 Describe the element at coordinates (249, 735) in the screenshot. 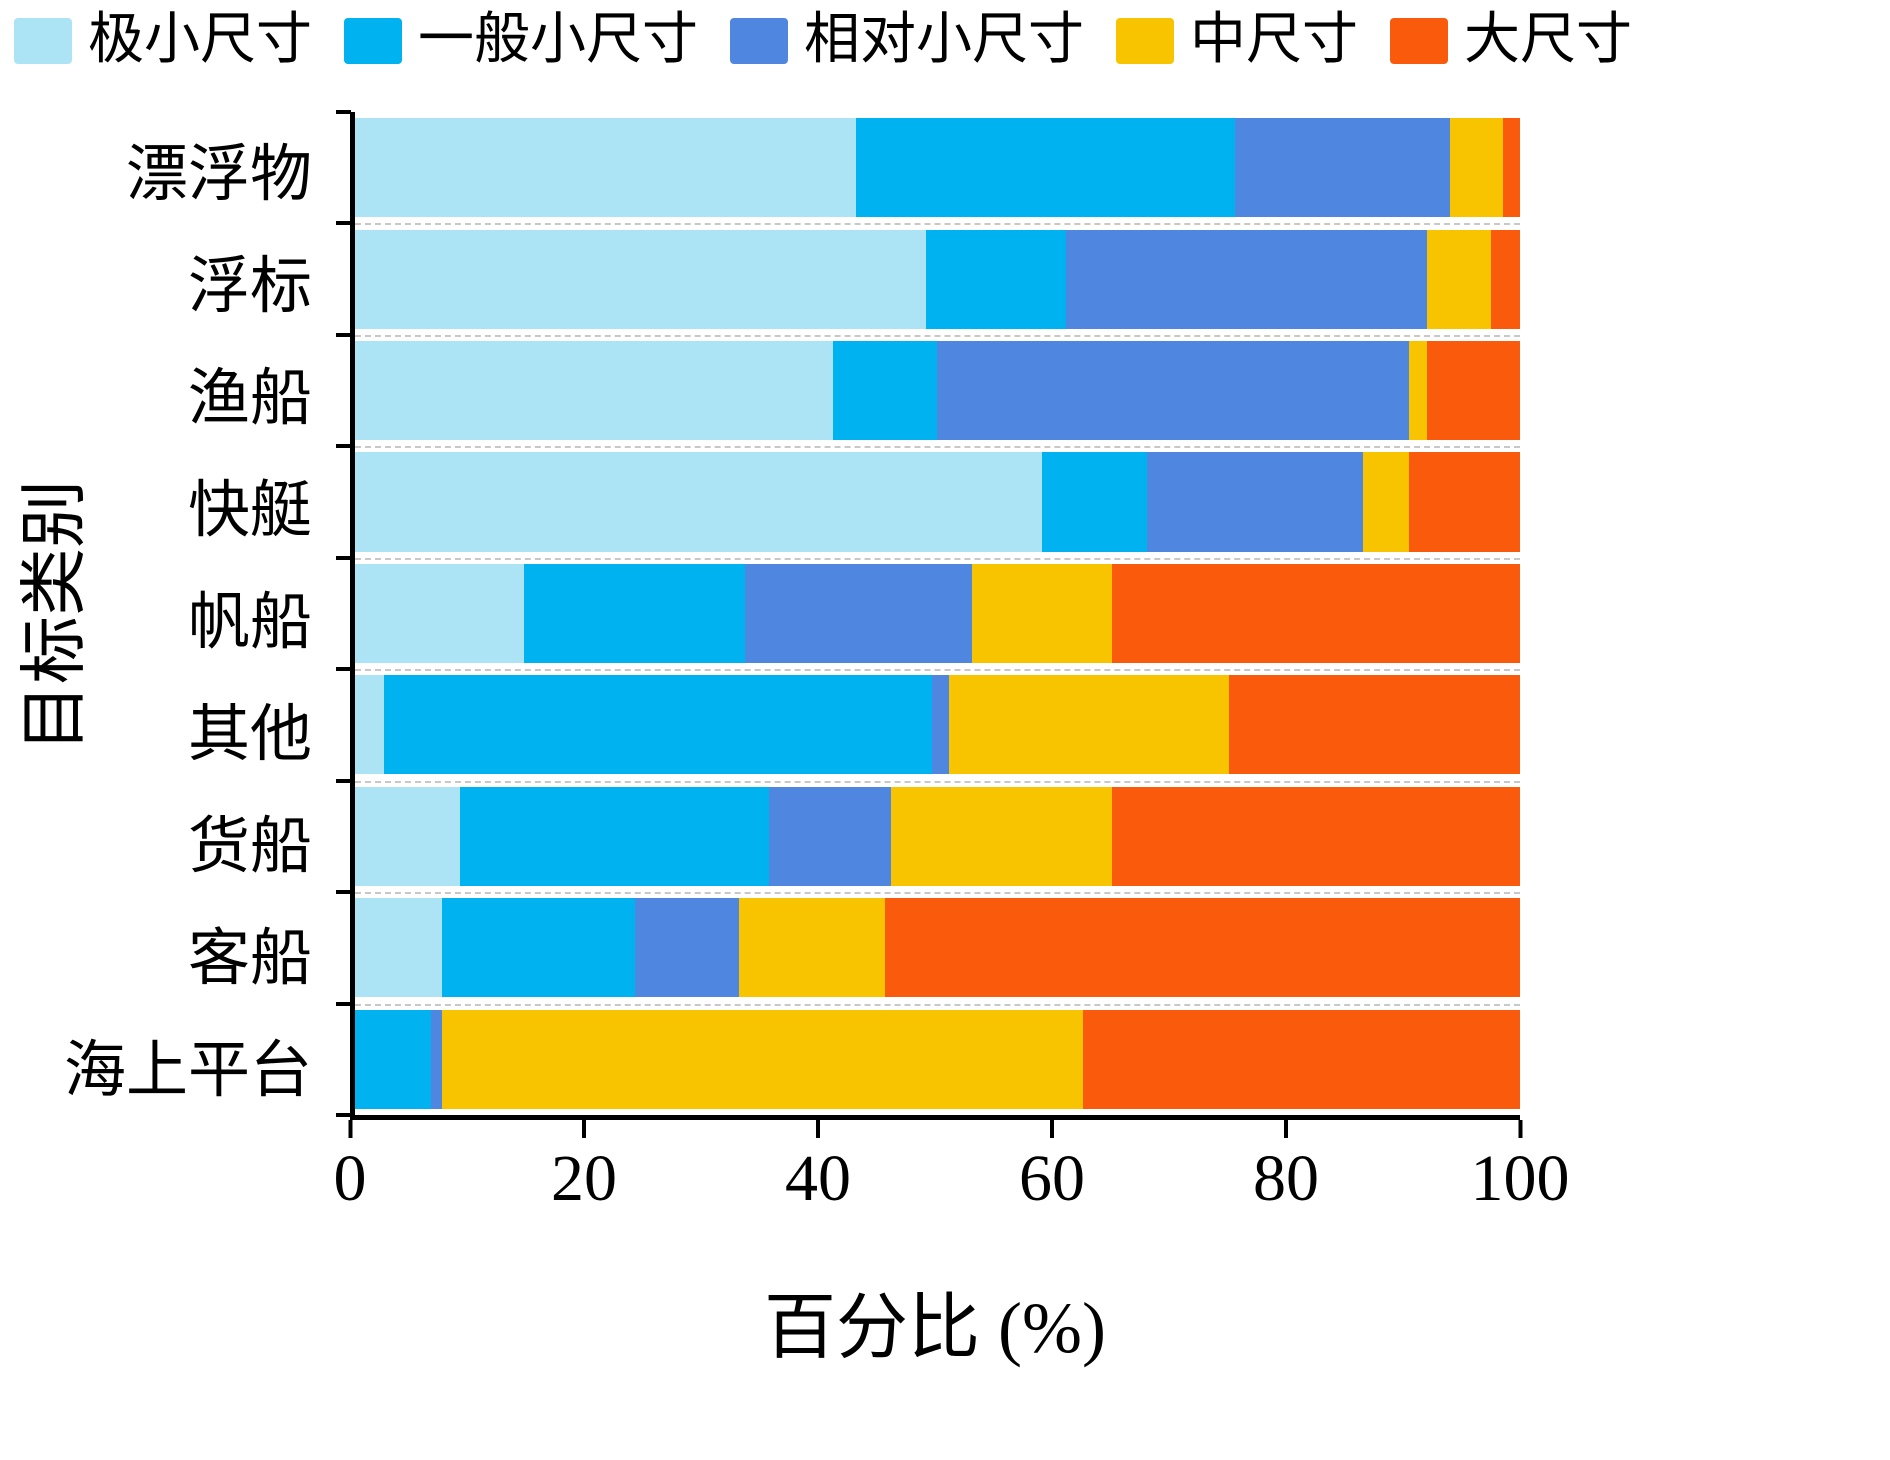

I see `category-label: 其他` at that location.